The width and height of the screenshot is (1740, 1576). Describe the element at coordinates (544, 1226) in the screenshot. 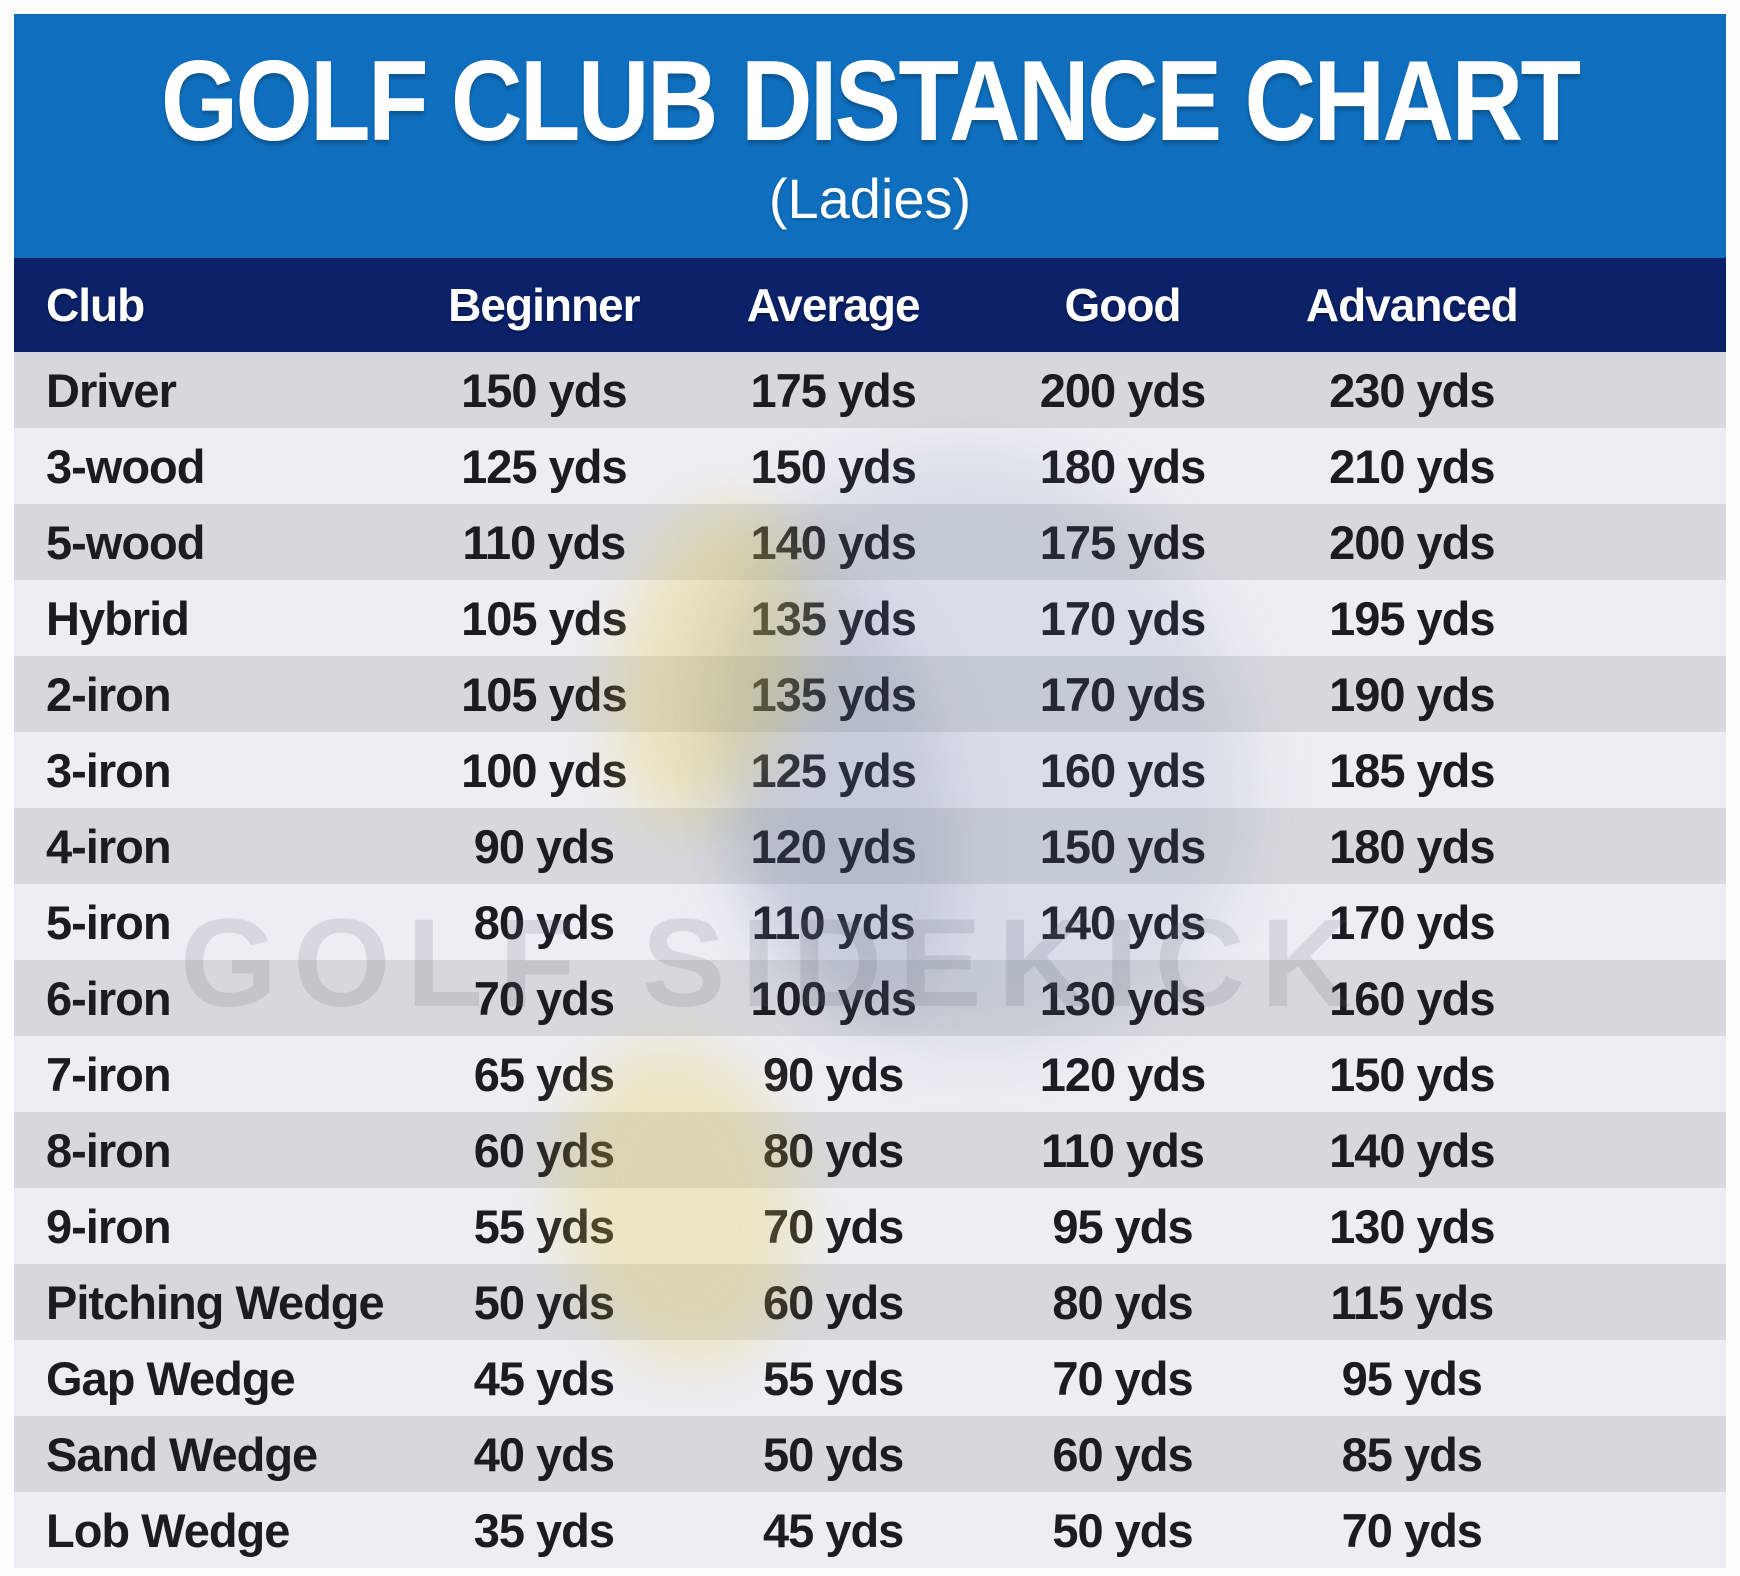

I see `value-cell: 55 yds` at that location.